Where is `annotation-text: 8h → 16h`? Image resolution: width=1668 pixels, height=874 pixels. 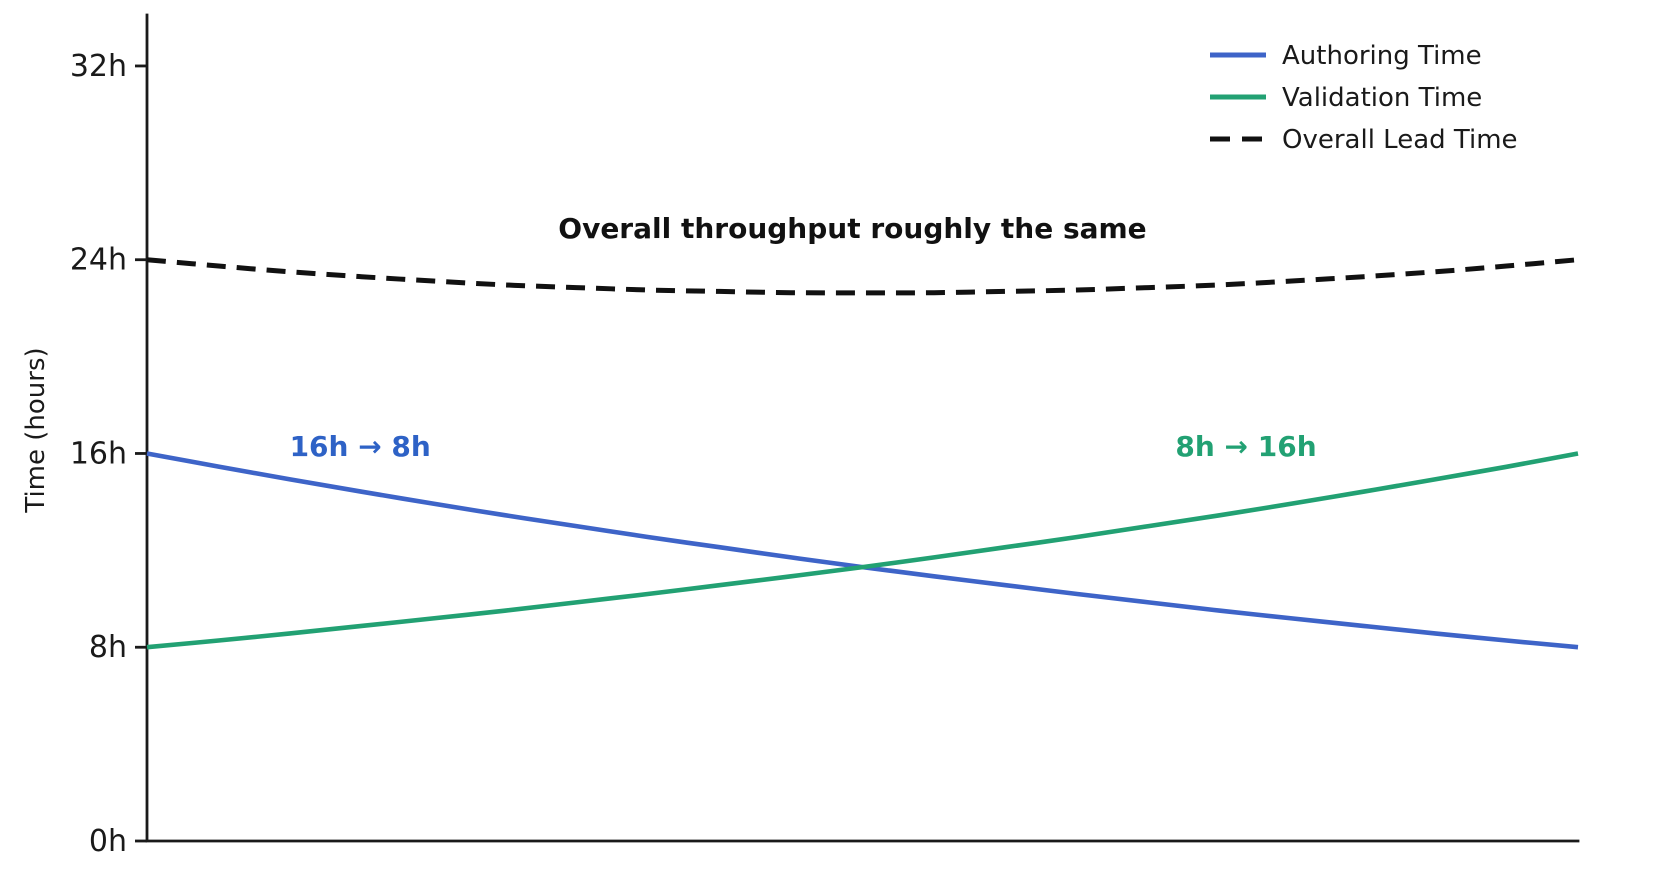
annotation-text: 8h → 16h is located at coordinates (1245, 446).